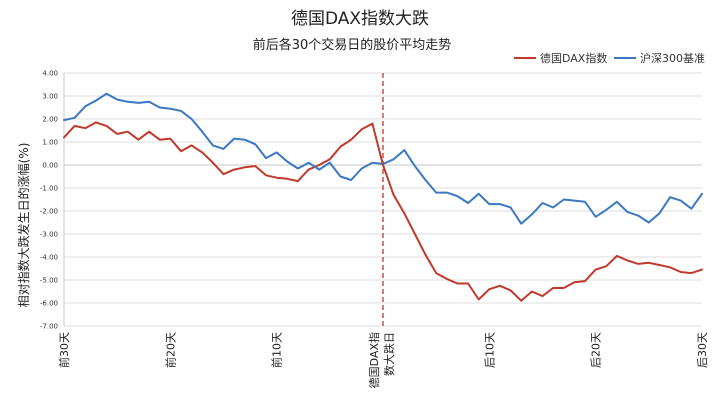 This screenshot has height=415, width=720. What do you see at coordinates (352, 45) in the screenshot?
I see `chart-subtitle: 前后各30个交易日的股价平均走势` at bounding box center [352, 45].